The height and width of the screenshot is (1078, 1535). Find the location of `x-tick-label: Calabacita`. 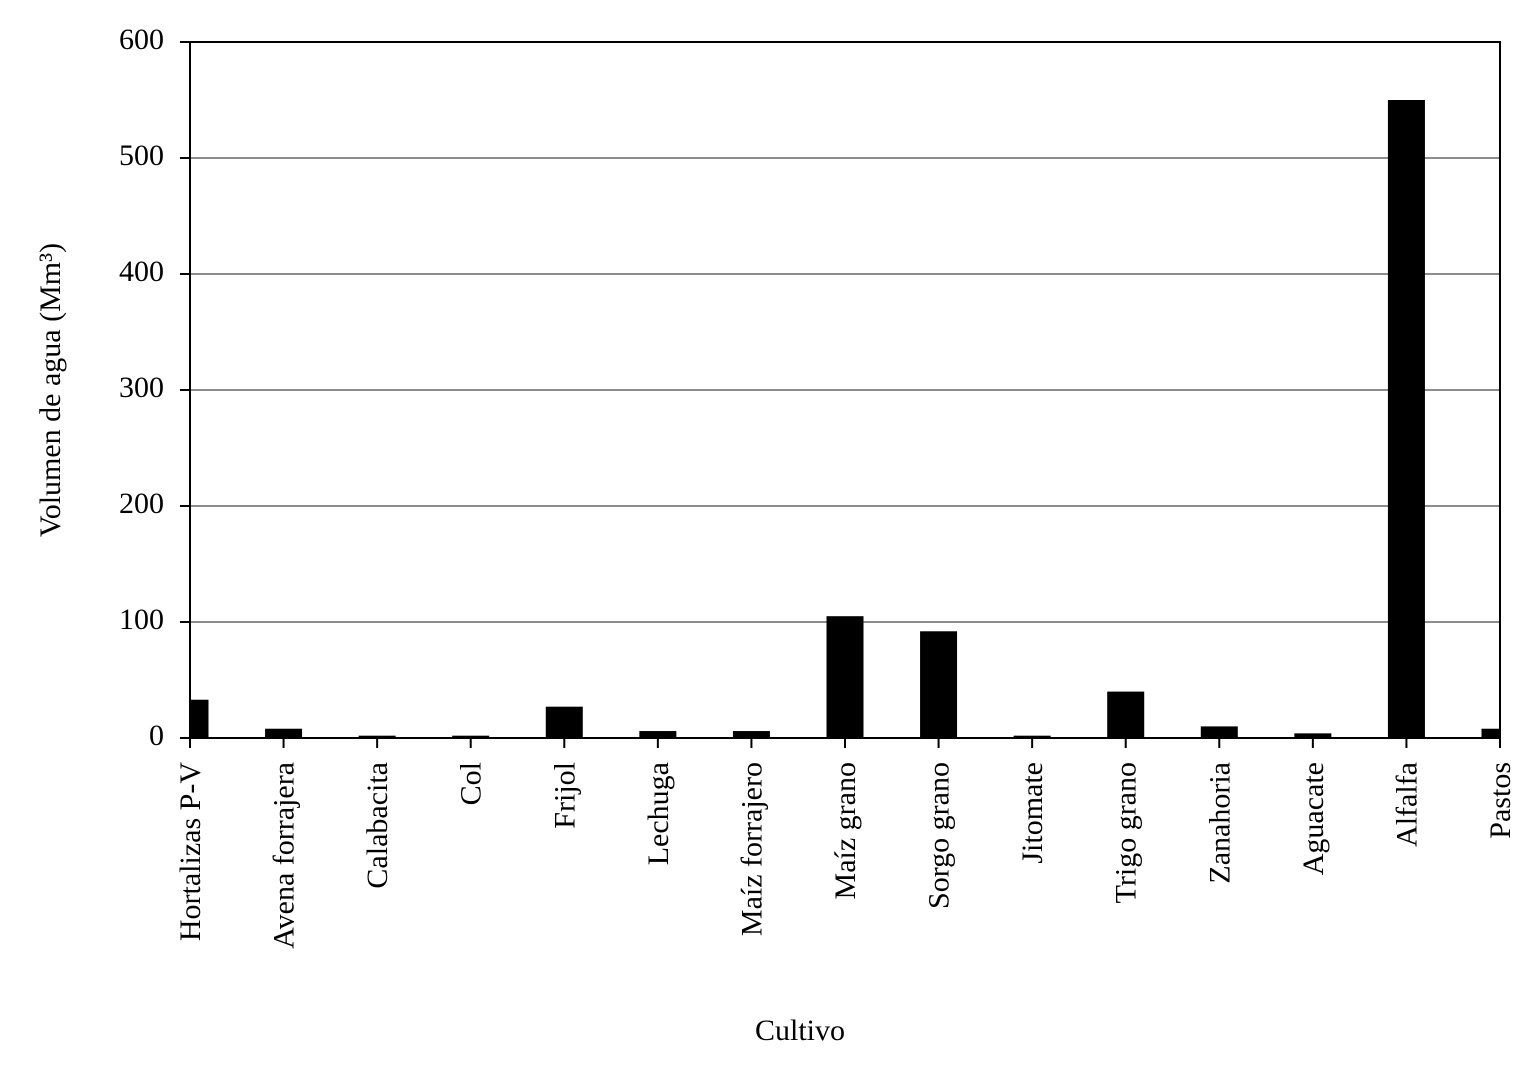

x-tick-label: Calabacita is located at coordinates (377, 825).